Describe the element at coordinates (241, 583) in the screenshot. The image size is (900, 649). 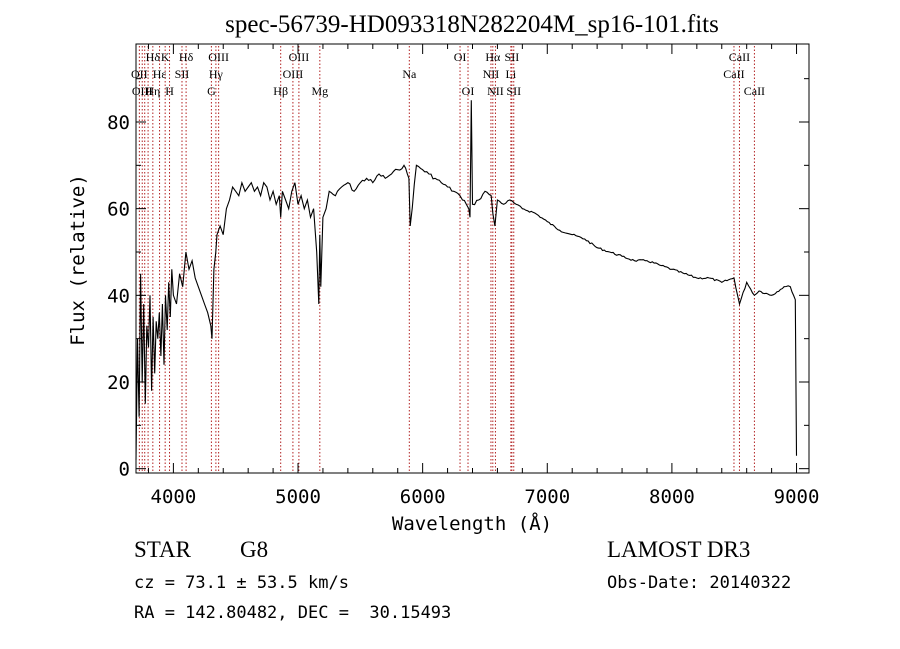
I see `redshift-velocity: cz = 73.1 ± 53.5 km/s` at that location.